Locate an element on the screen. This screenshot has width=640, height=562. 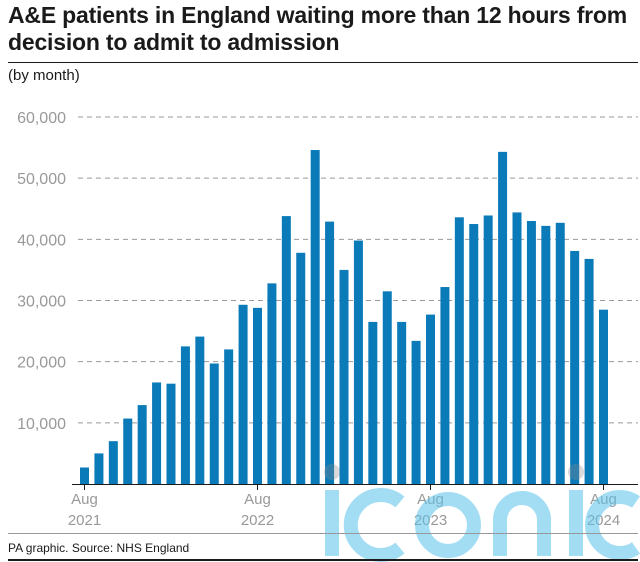
title-divider is located at coordinates (323, 62).